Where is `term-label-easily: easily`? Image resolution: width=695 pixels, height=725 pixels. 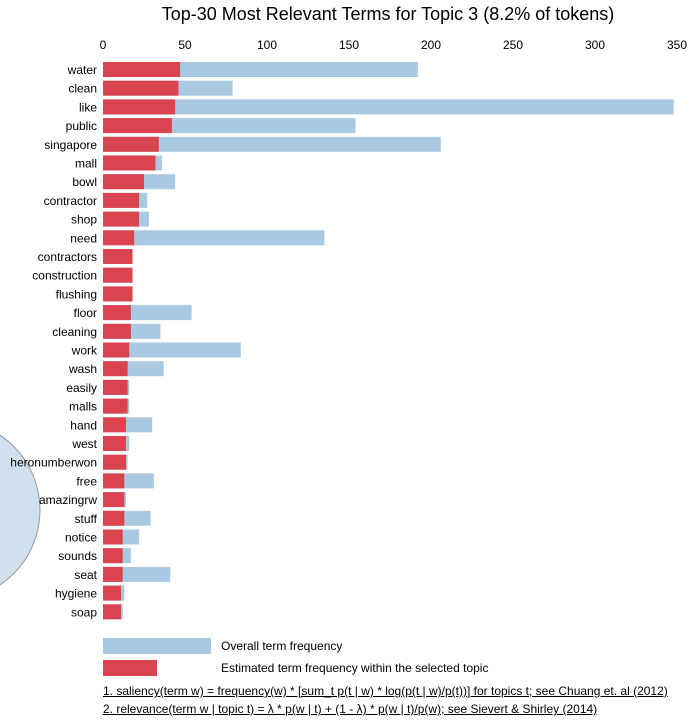
term-label-easily: easily is located at coordinates (81, 388).